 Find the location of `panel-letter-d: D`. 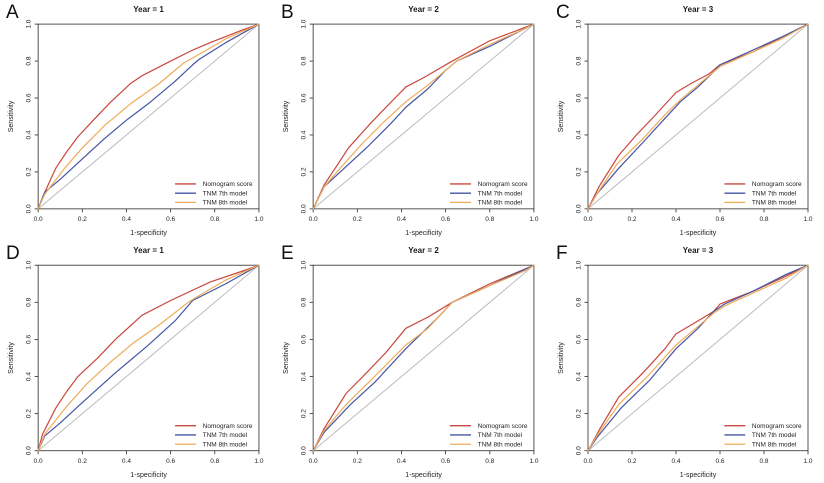

panel-letter-d: D is located at coordinates (13, 253).